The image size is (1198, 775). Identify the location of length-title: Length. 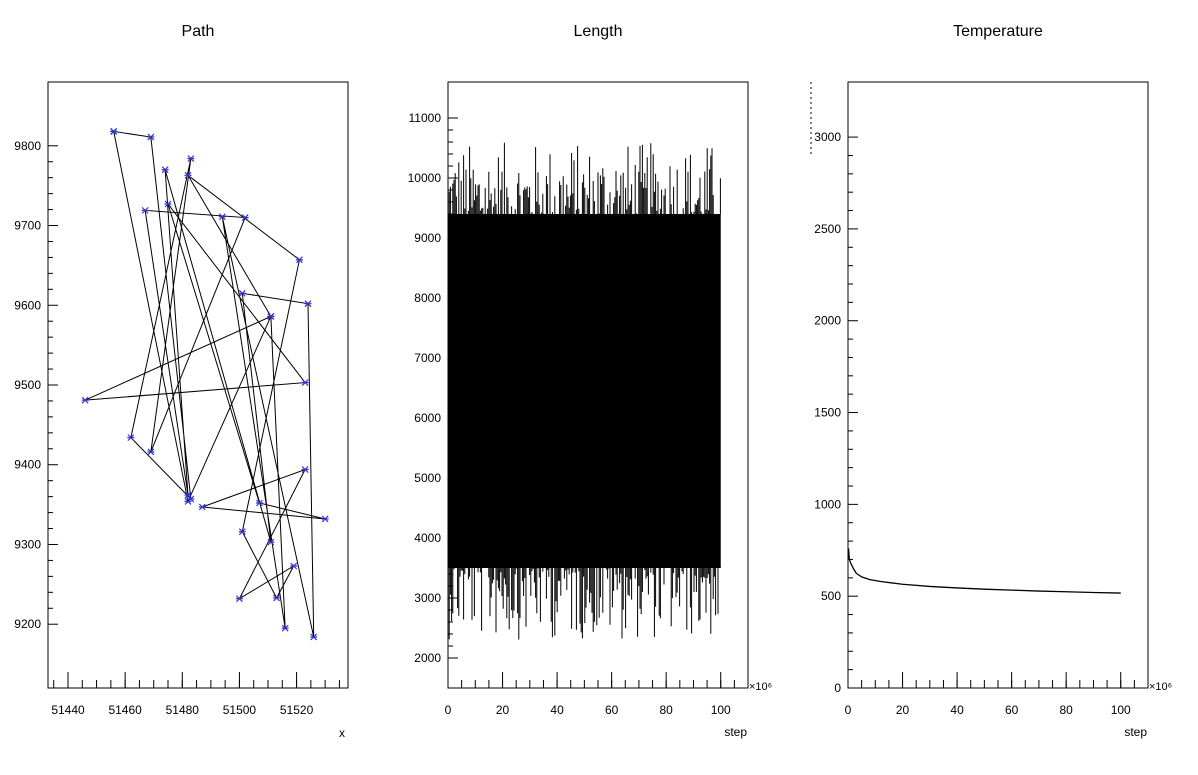
(598, 31).